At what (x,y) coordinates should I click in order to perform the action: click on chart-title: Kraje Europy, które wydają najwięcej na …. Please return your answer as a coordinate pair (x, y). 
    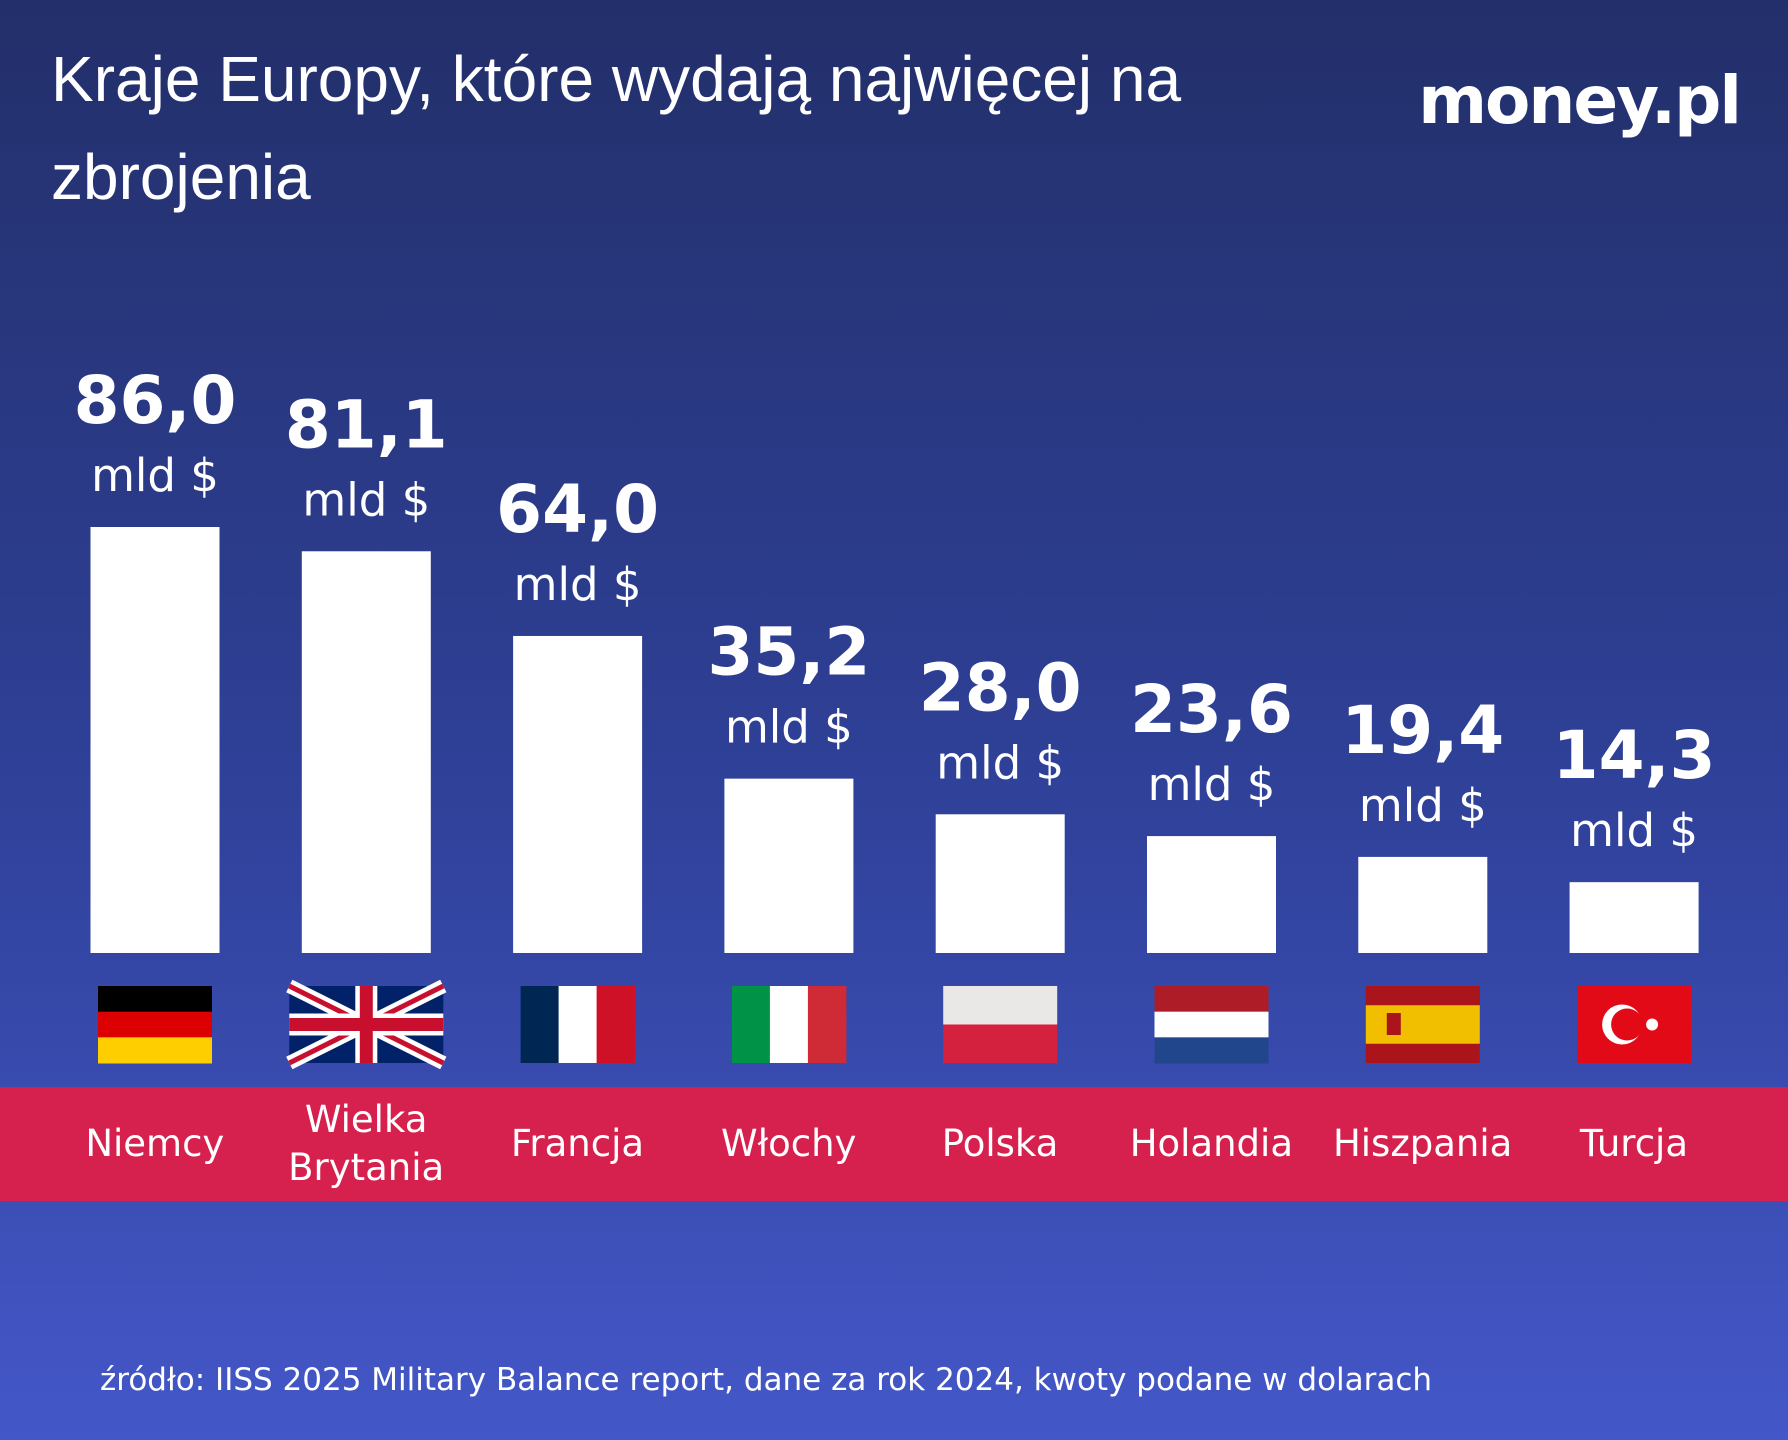
    Looking at the image, I should click on (616, 128).